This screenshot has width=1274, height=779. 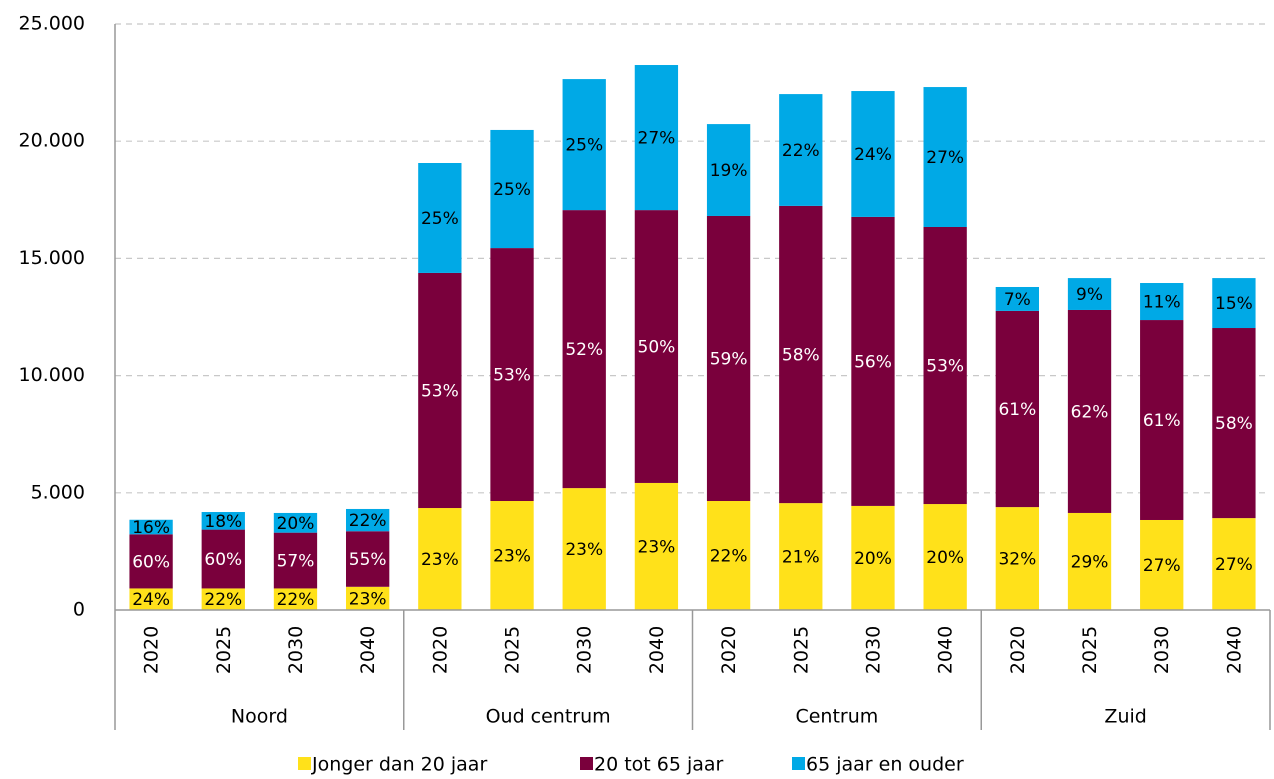 I want to click on x-tick-label: 2040, so click(x=657, y=650).